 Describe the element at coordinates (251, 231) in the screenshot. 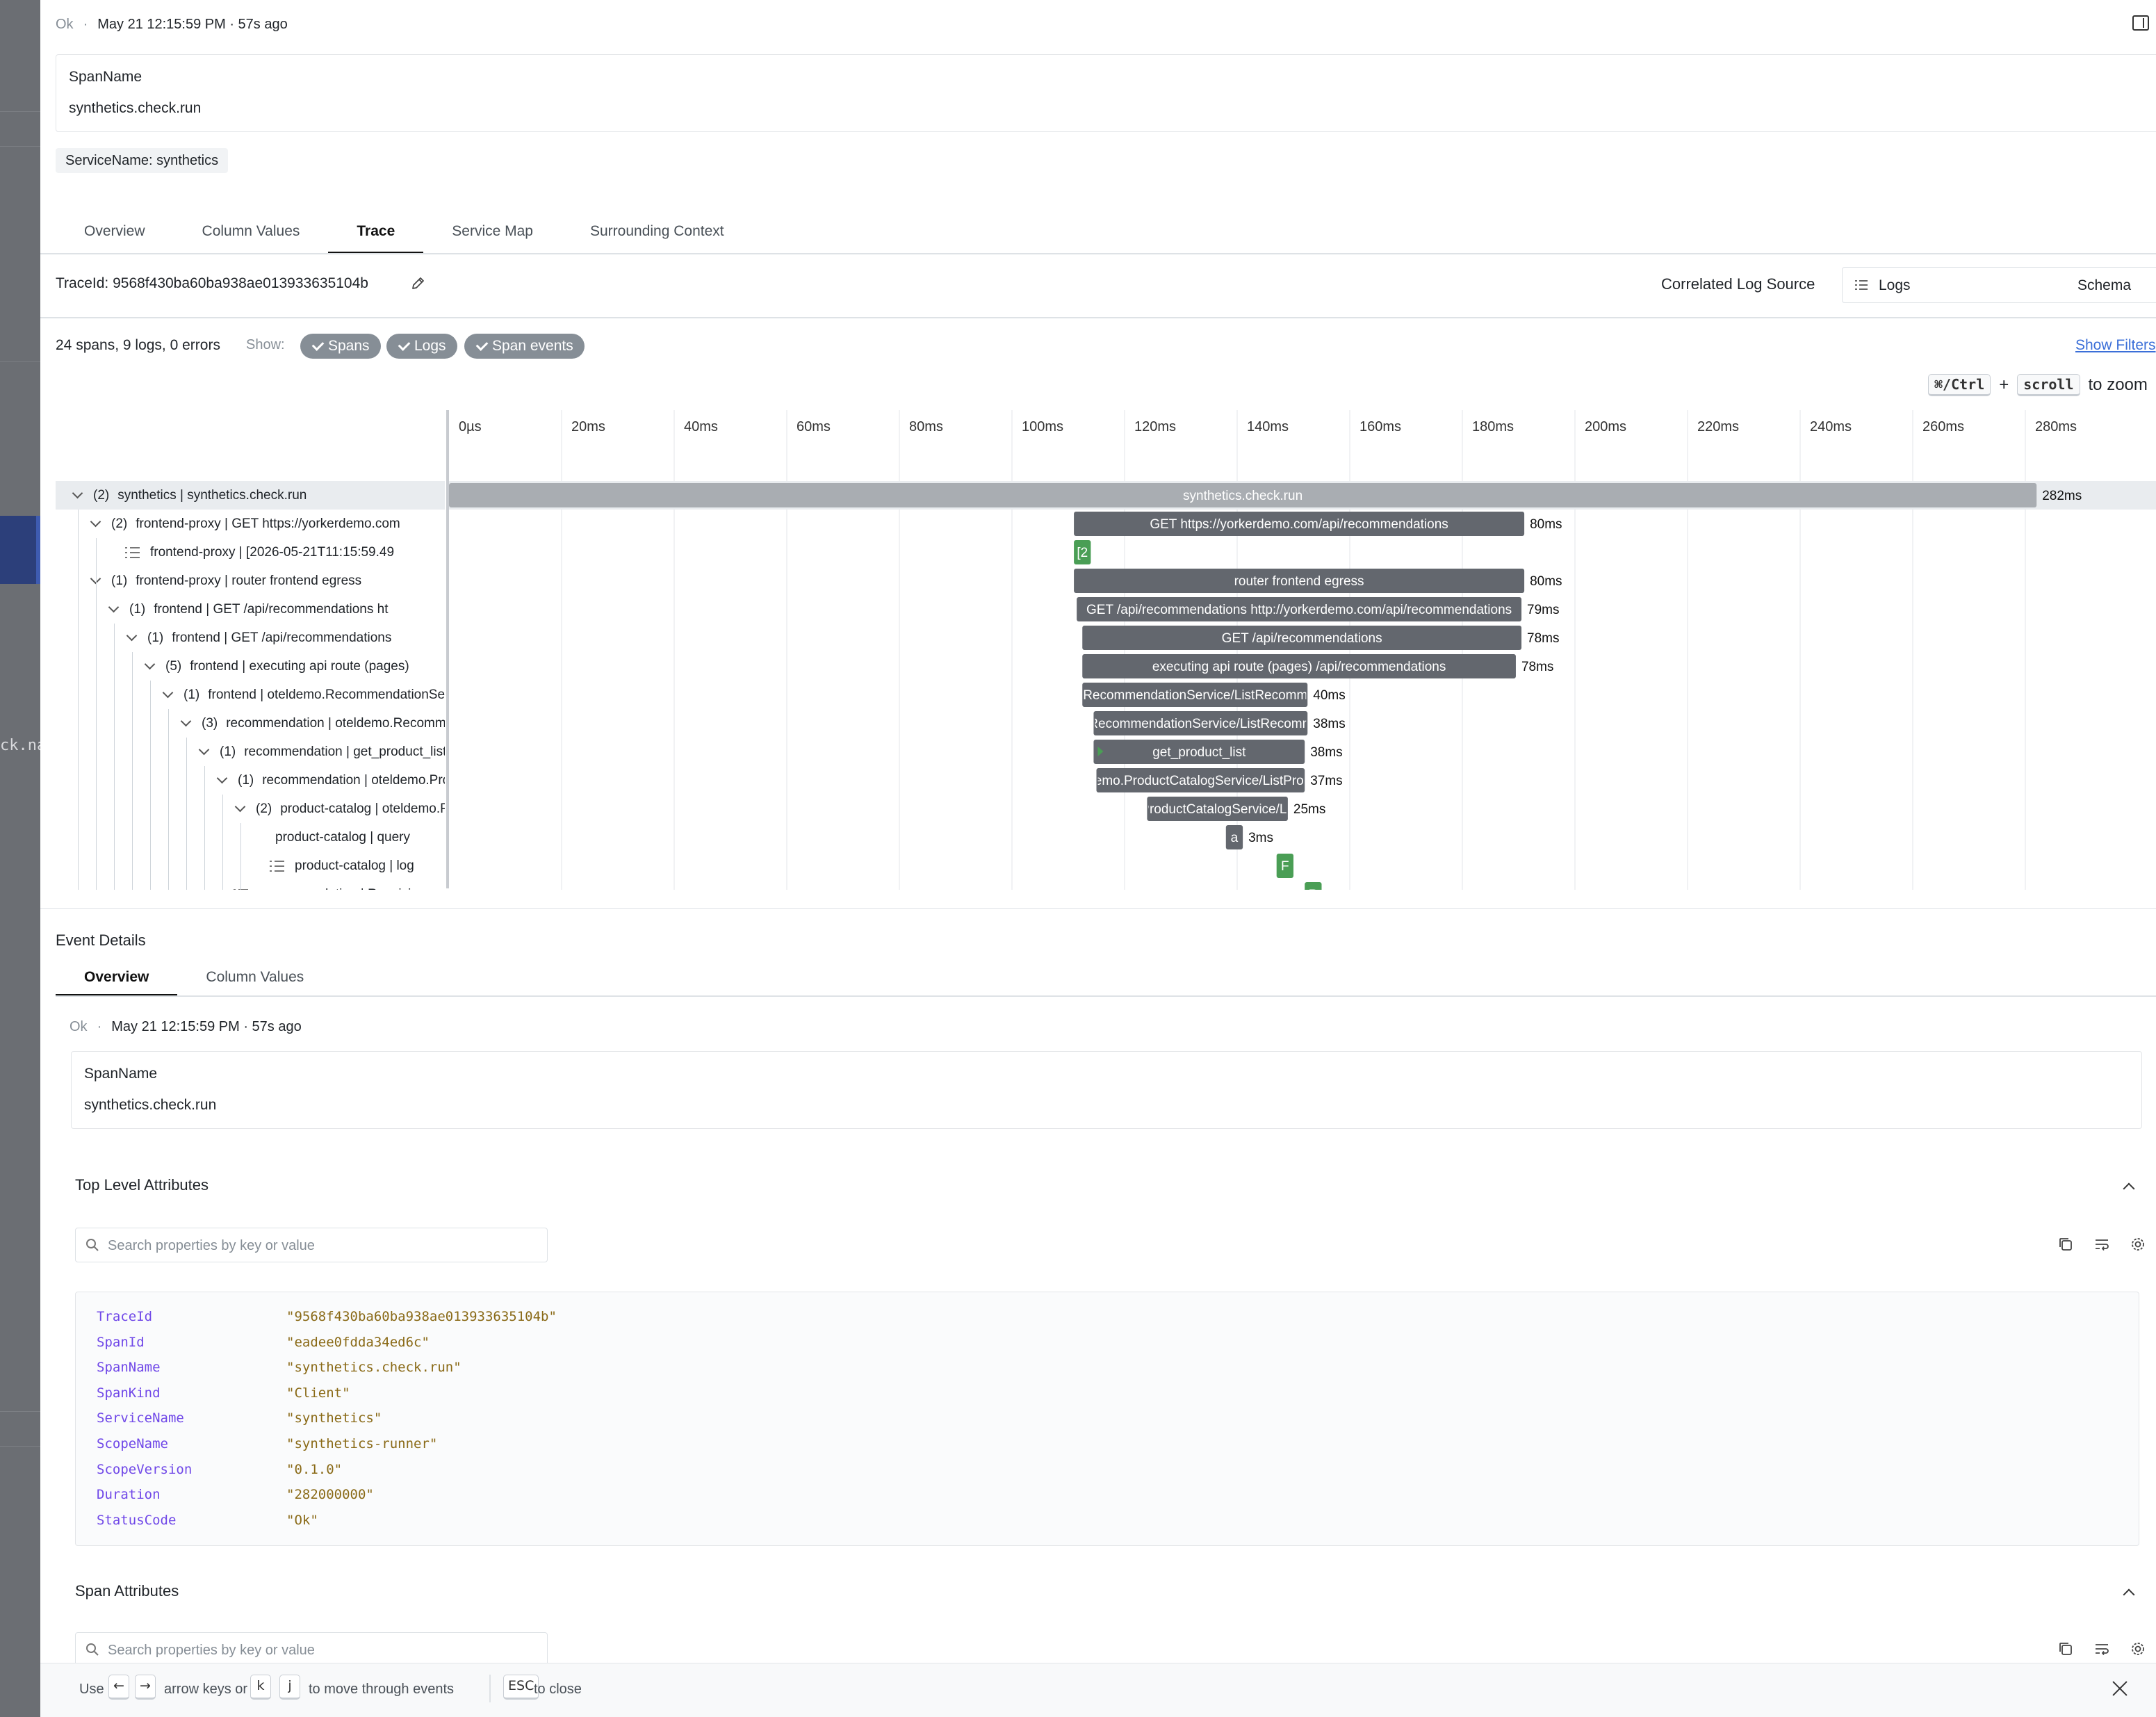

I see `tab-column-values: Column Values` at that location.